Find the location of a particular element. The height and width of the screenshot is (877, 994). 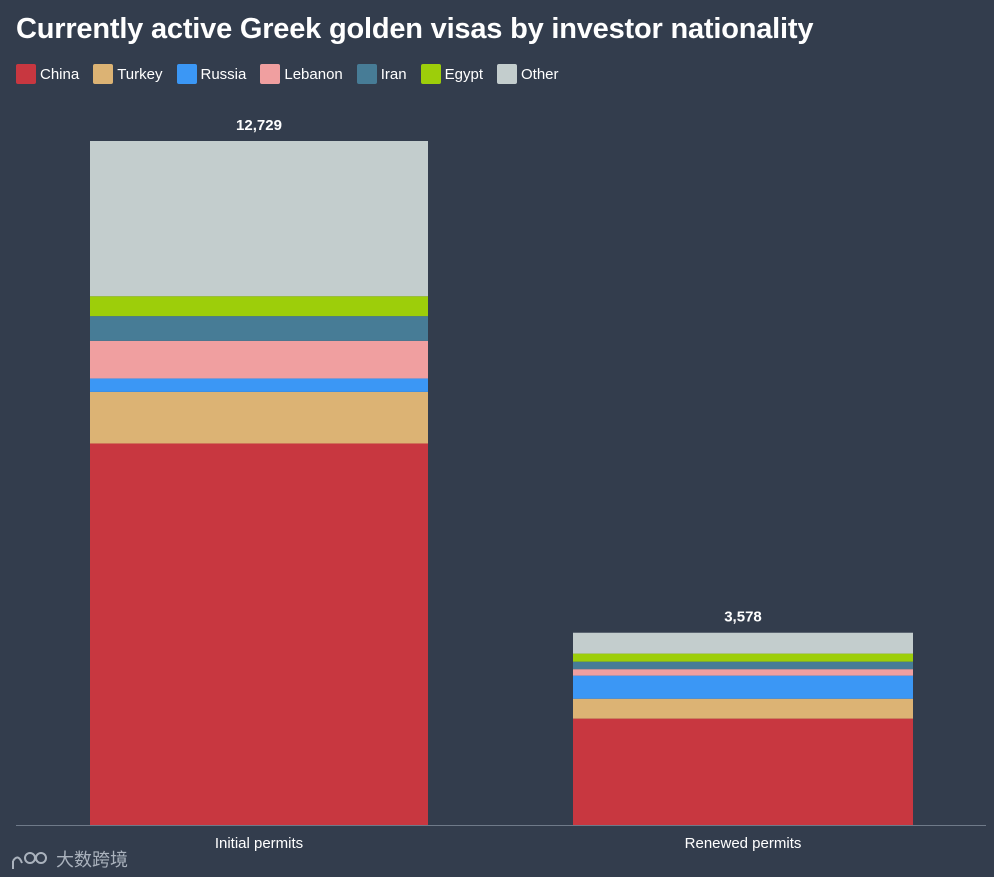

legend-item-lebanon: Lebanon is located at coordinates (301, 74).